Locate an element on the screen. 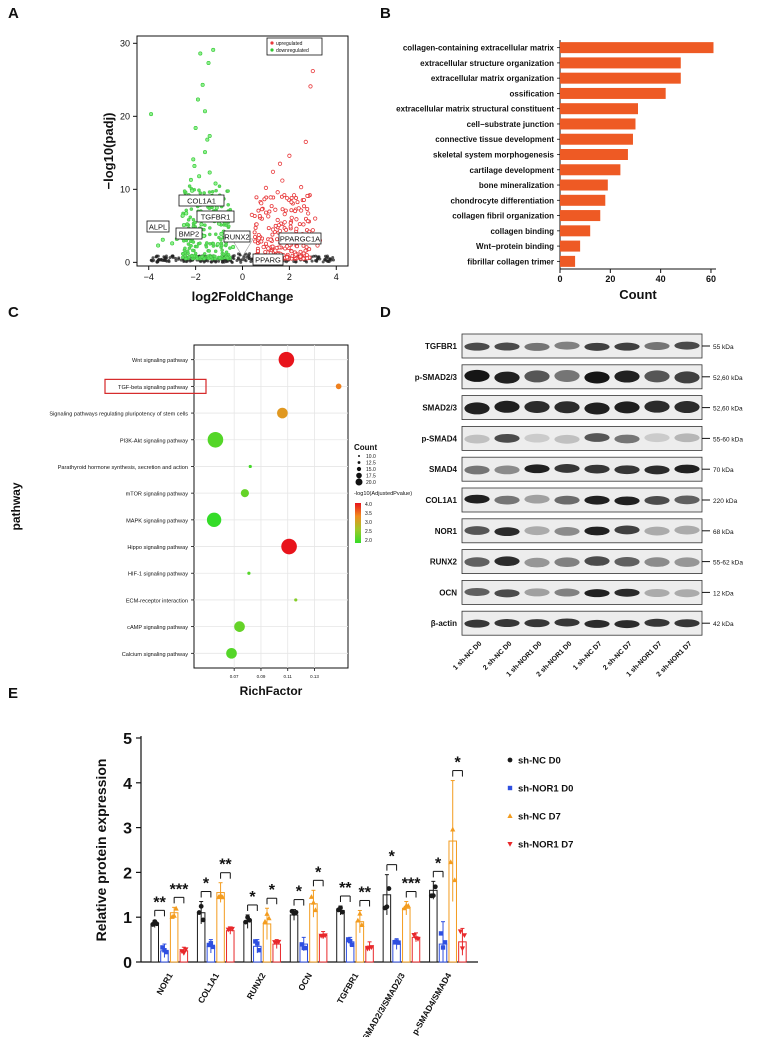  y-tick-label: 1 is located at coordinates (127, 918).